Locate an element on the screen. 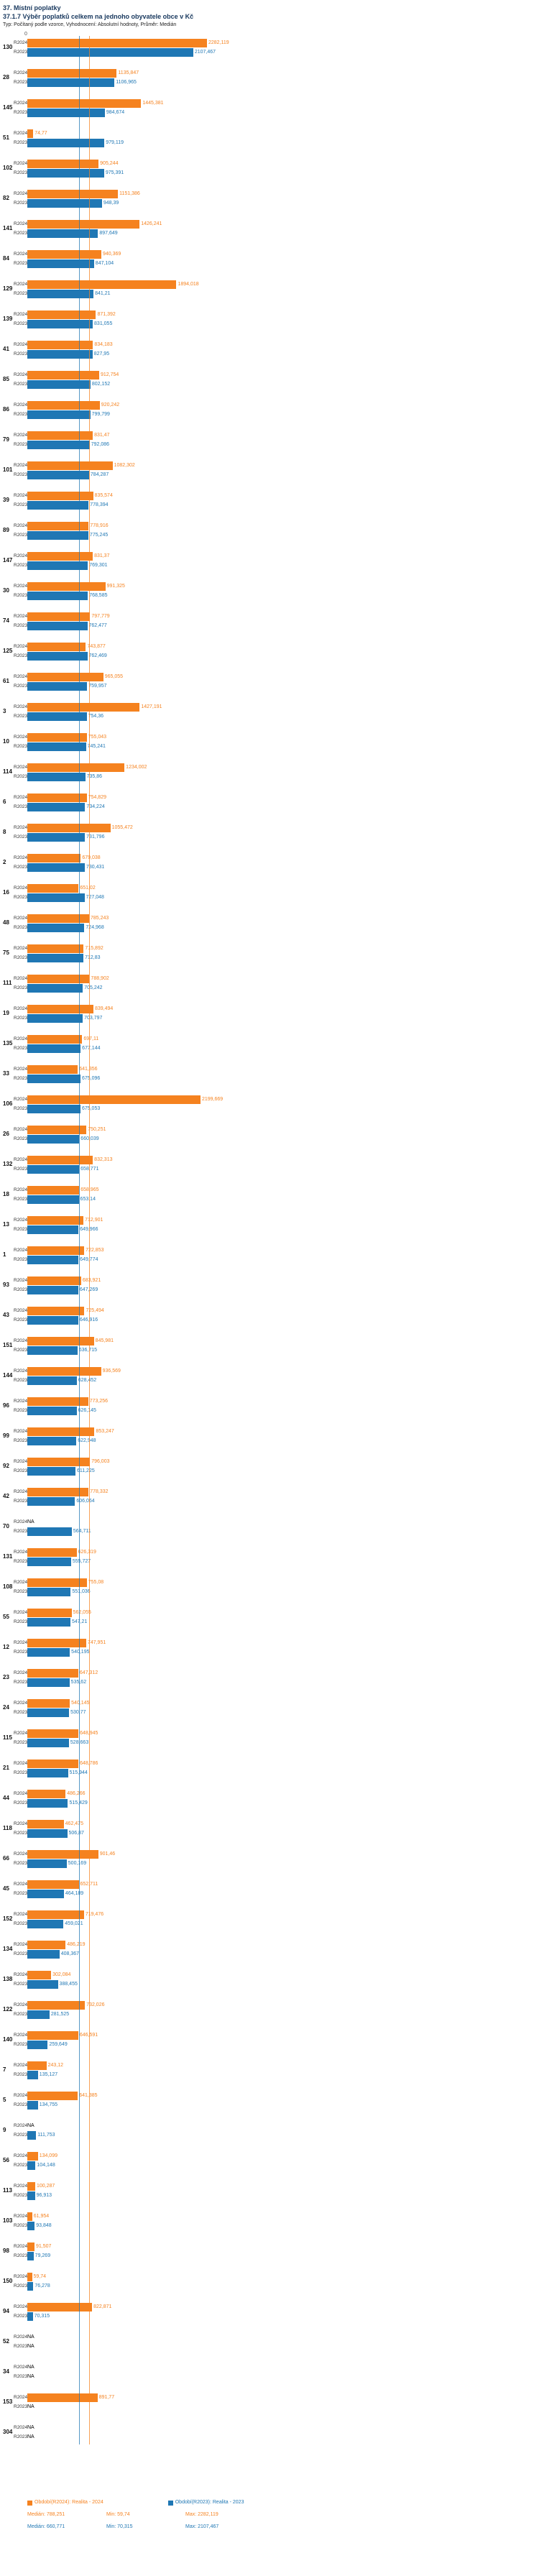  row-id-label: 51 is located at coordinates (6, 137).